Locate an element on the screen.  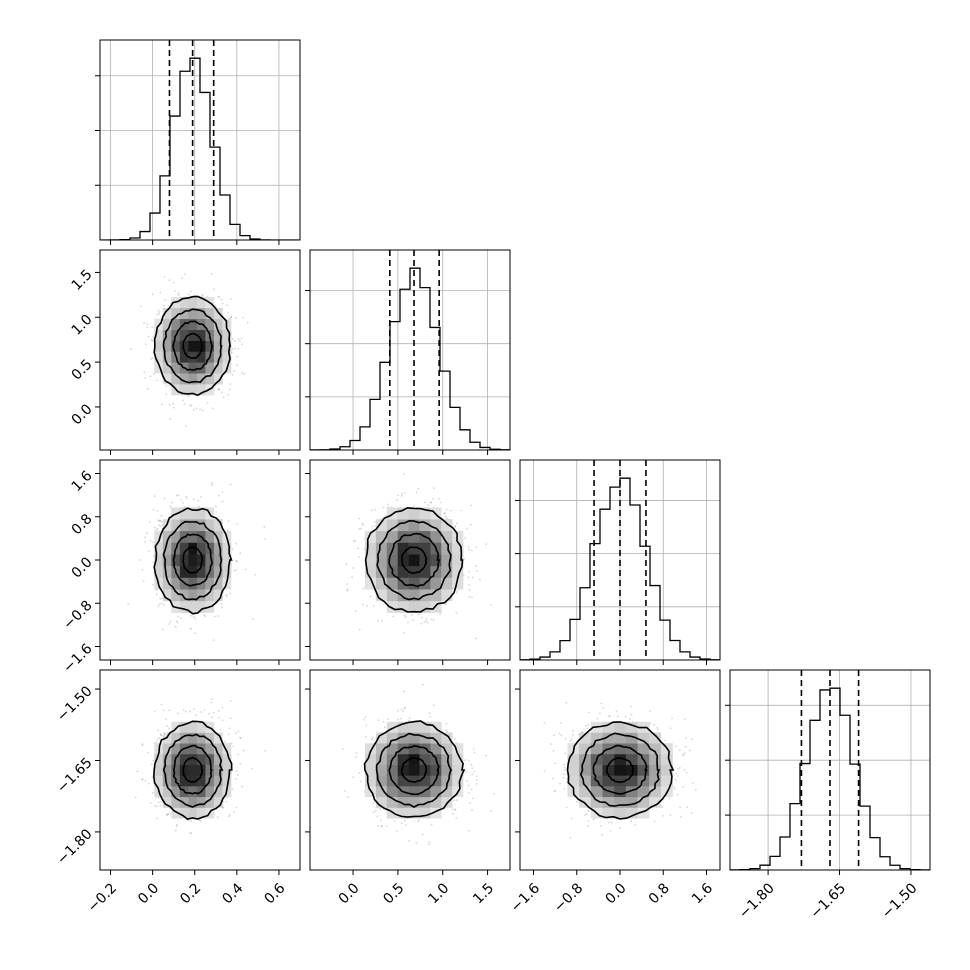
y-tick-label: 1.5 is located at coordinates (82, 280).